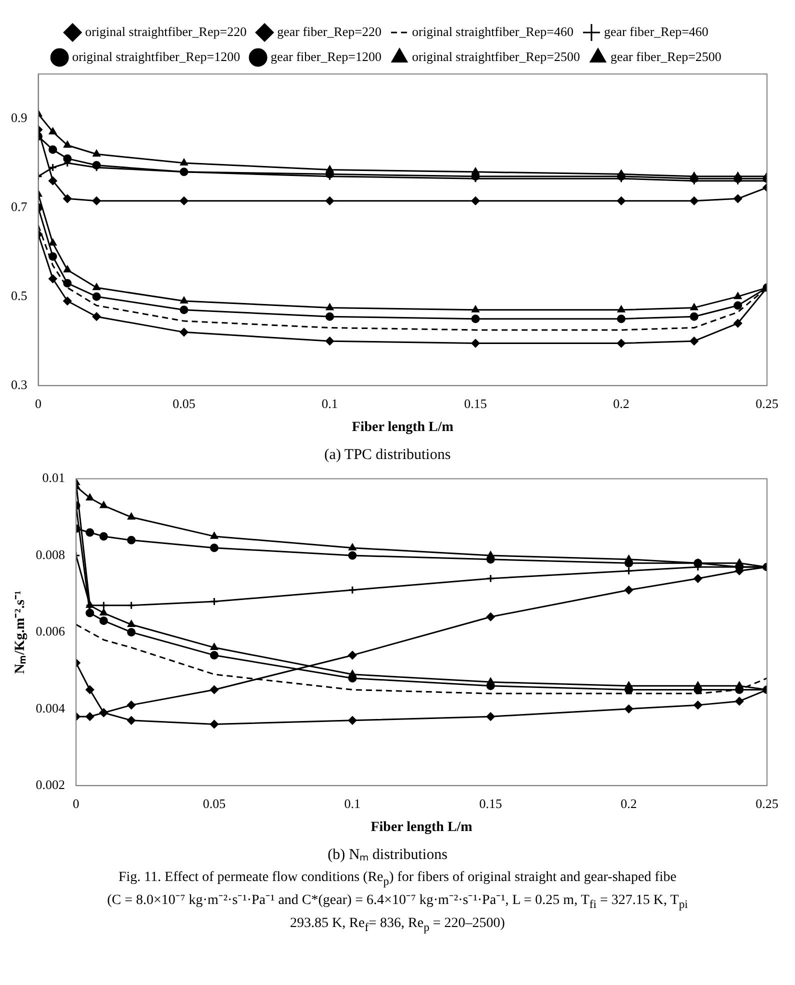 The image size is (795, 985). Describe the element at coordinates (51, 784) in the screenshot. I see `y-tick-label: 0.002` at that location.